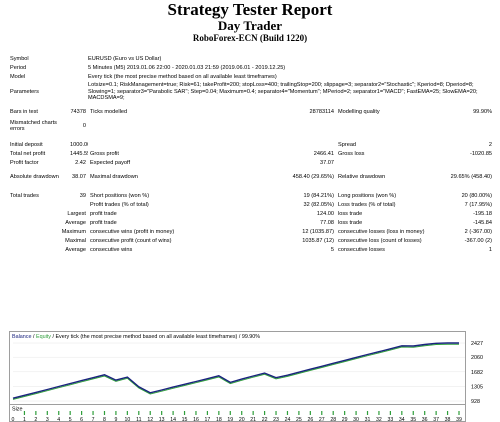  I want to click on x-tick-label: 9, so click(115, 419).